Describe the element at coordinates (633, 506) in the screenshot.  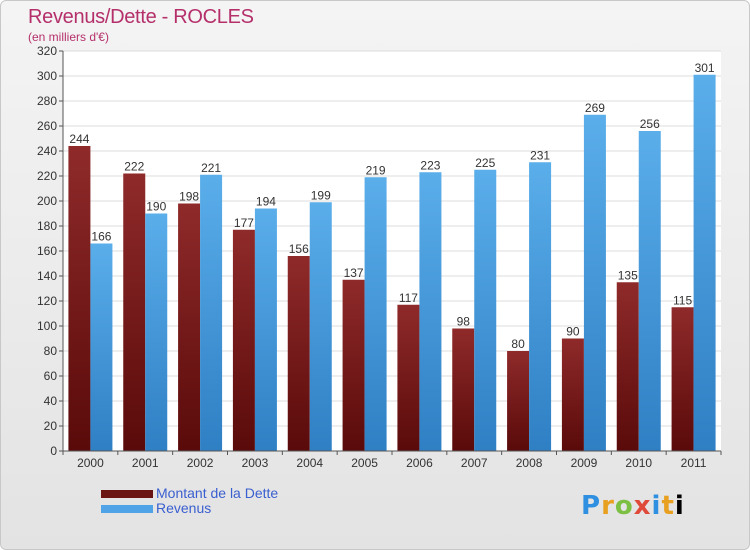
I see `proxiti-logo: Proxiti` at that location.